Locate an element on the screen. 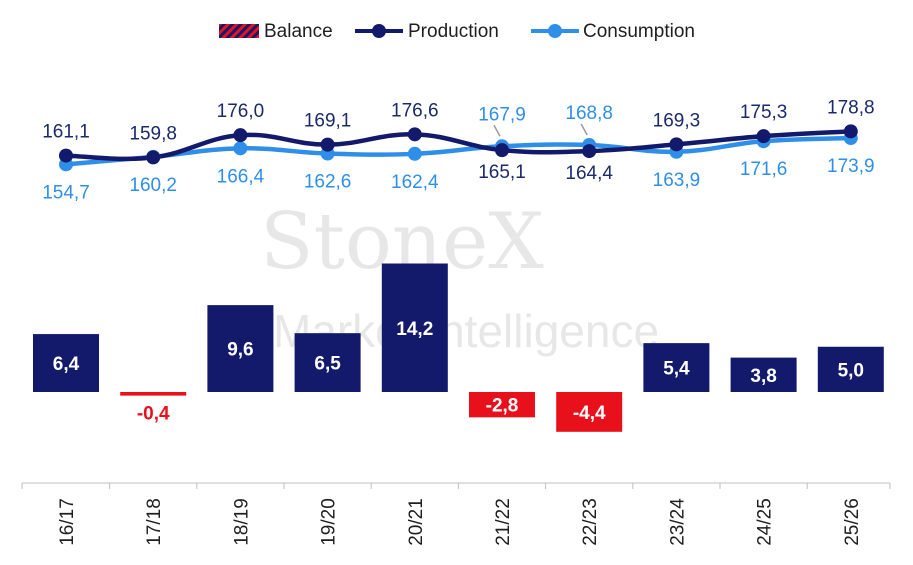  balance-label-22-23: -4,4 is located at coordinates (589, 413).